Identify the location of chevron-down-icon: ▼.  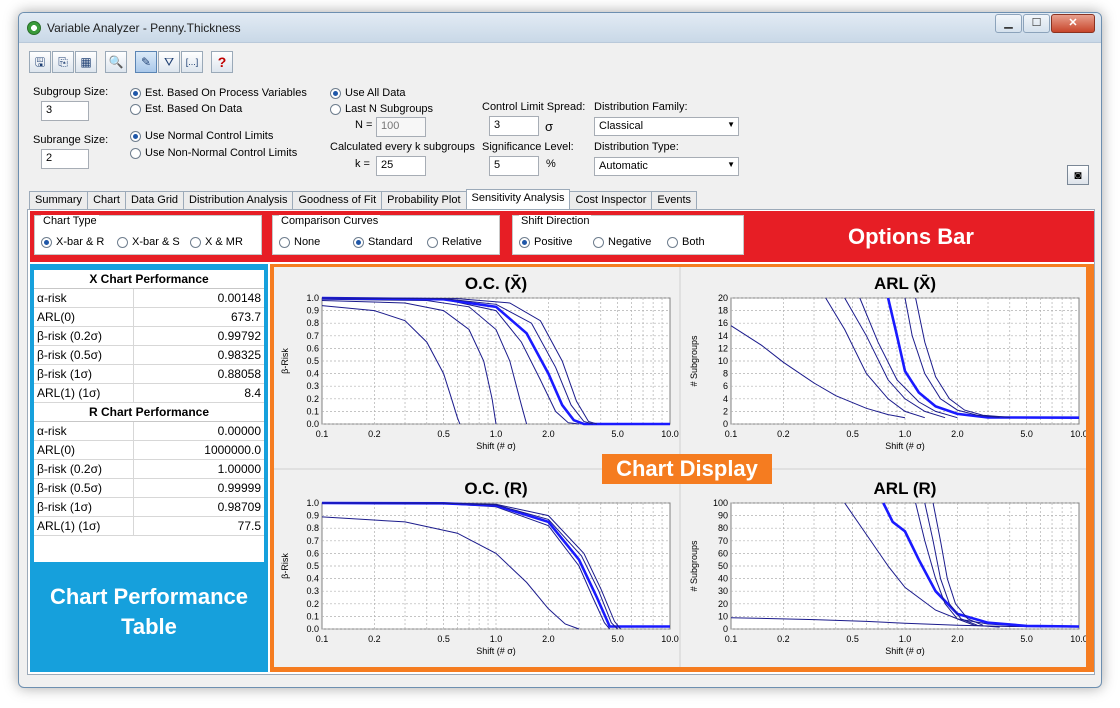
(731, 164).